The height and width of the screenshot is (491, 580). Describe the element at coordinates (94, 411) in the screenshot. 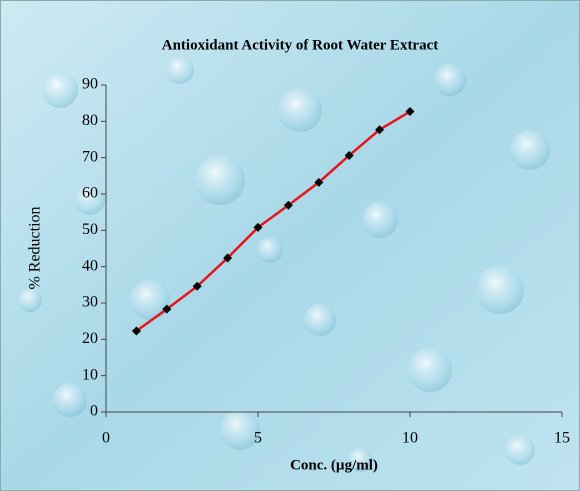

I see `y-tick-label: 0` at that location.